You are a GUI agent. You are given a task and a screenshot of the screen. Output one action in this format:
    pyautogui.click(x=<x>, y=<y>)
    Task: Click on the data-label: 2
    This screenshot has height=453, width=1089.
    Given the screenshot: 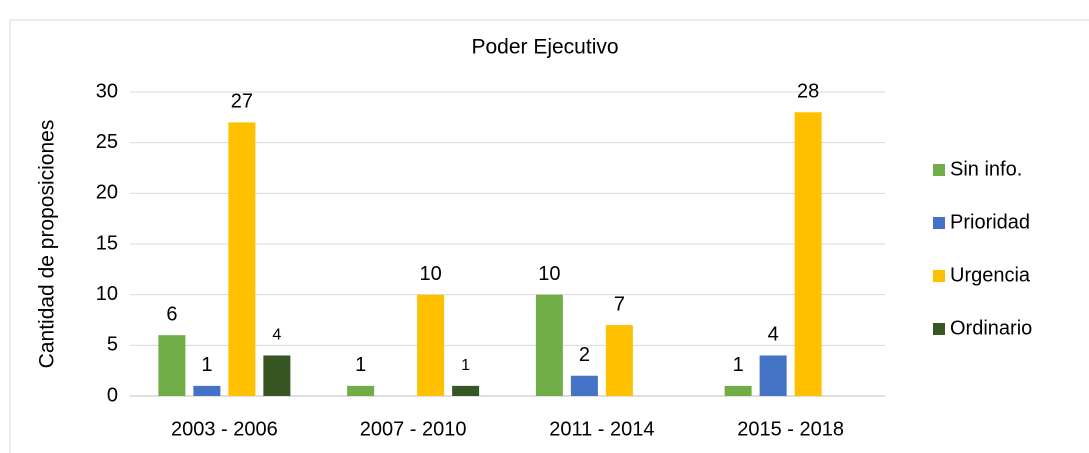 What is the action you would take?
    pyautogui.click(x=584, y=355)
    